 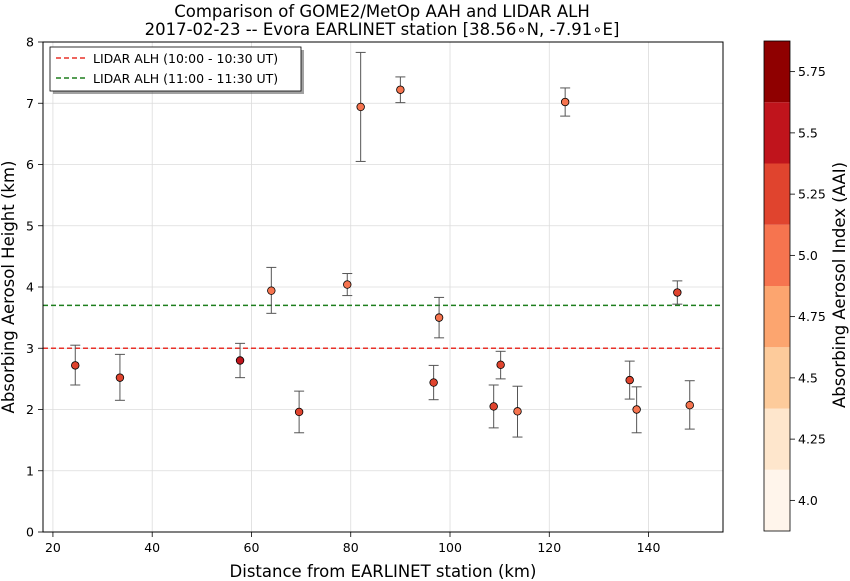 I want to click on y-axis-ticks: 0 1 2 3 4 5 6 7 8, so click(x=34, y=287).